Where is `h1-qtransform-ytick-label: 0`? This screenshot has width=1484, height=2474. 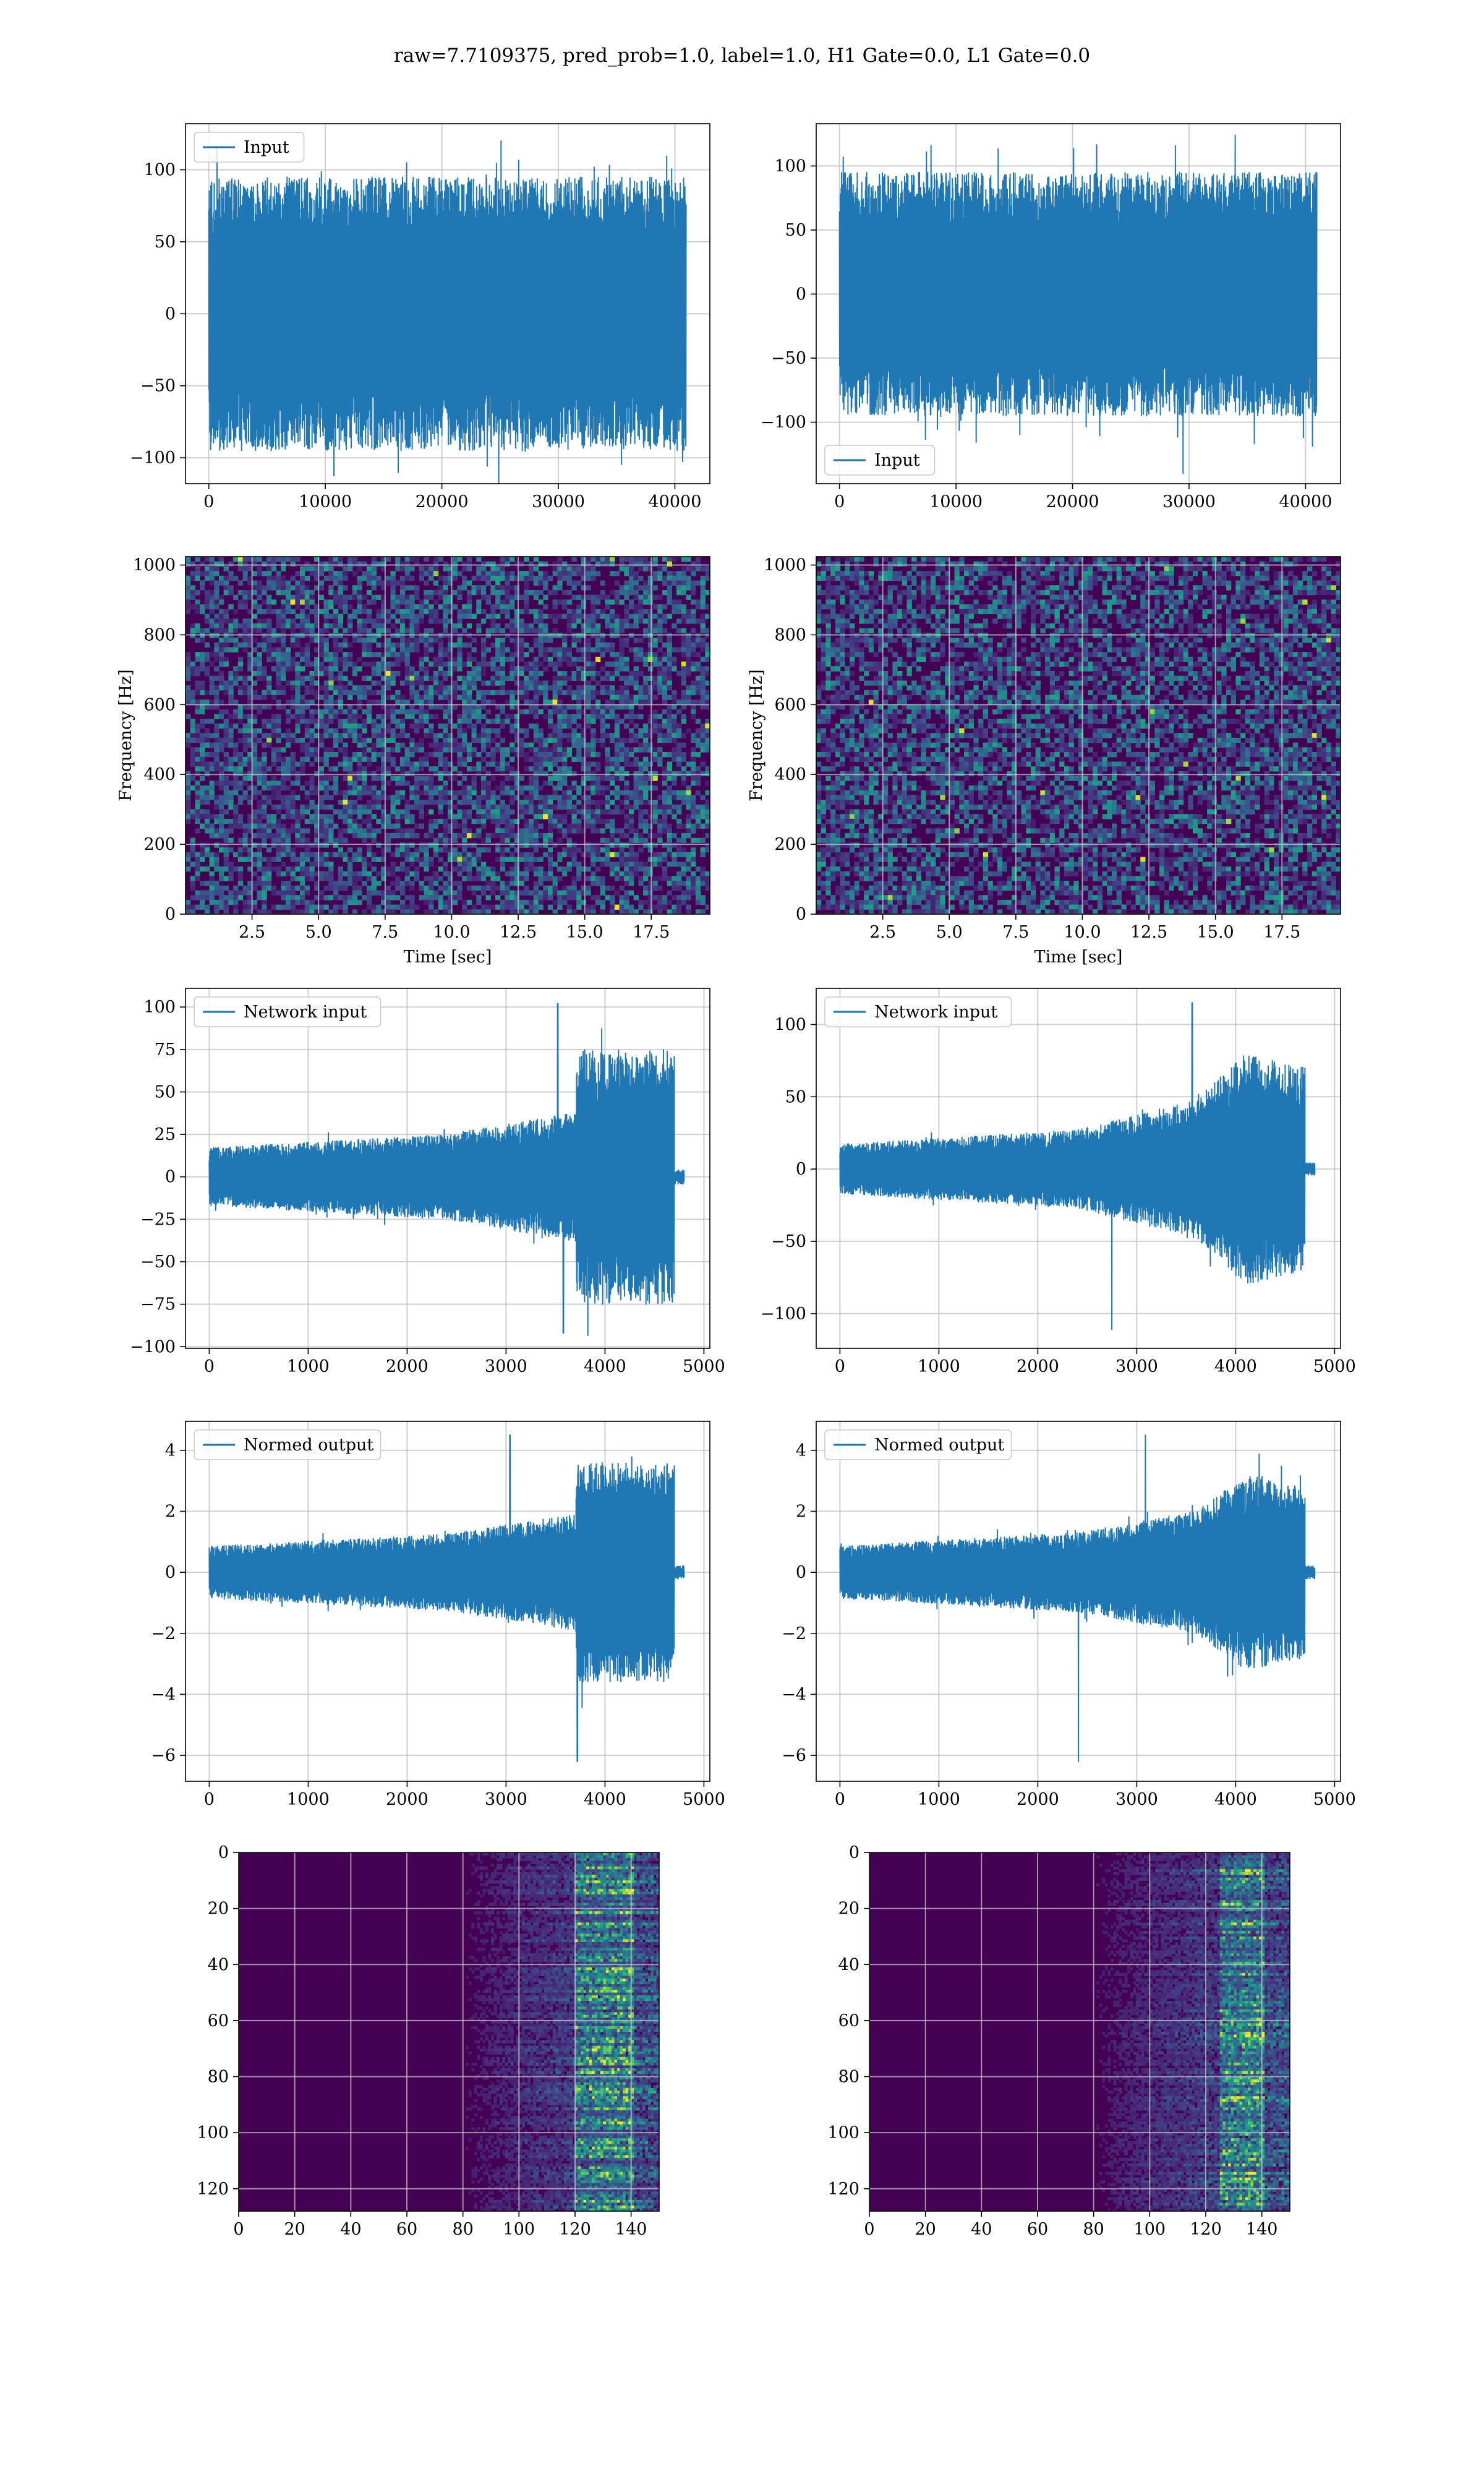
h1-qtransform-ytick-label: 0 is located at coordinates (223, 1852).